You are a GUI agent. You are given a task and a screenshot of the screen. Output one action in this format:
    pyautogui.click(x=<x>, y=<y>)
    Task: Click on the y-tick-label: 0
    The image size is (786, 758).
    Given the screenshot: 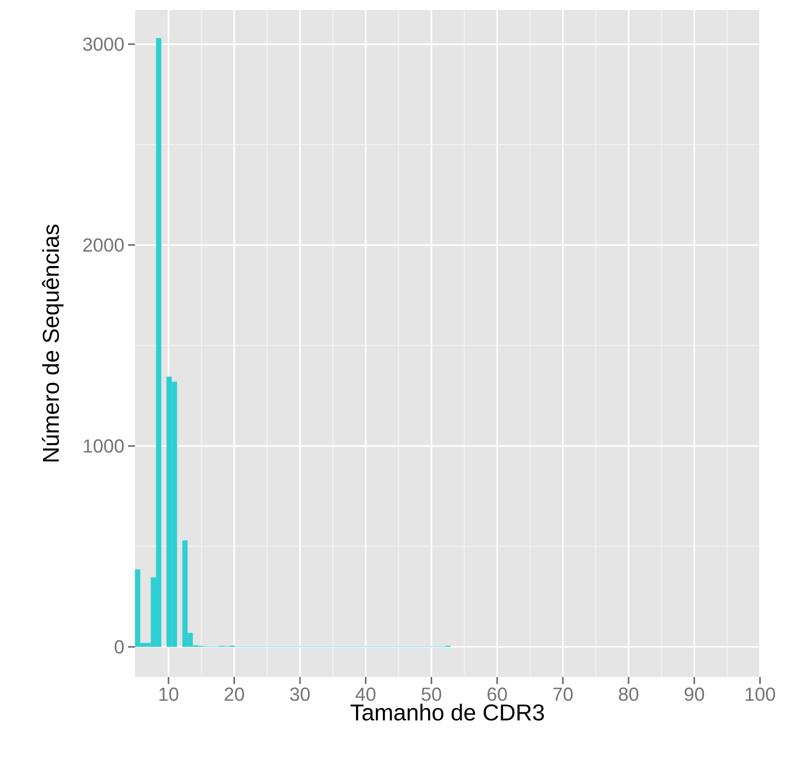 What is the action you would take?
    pyautogui.click(x=119, y=647)
    